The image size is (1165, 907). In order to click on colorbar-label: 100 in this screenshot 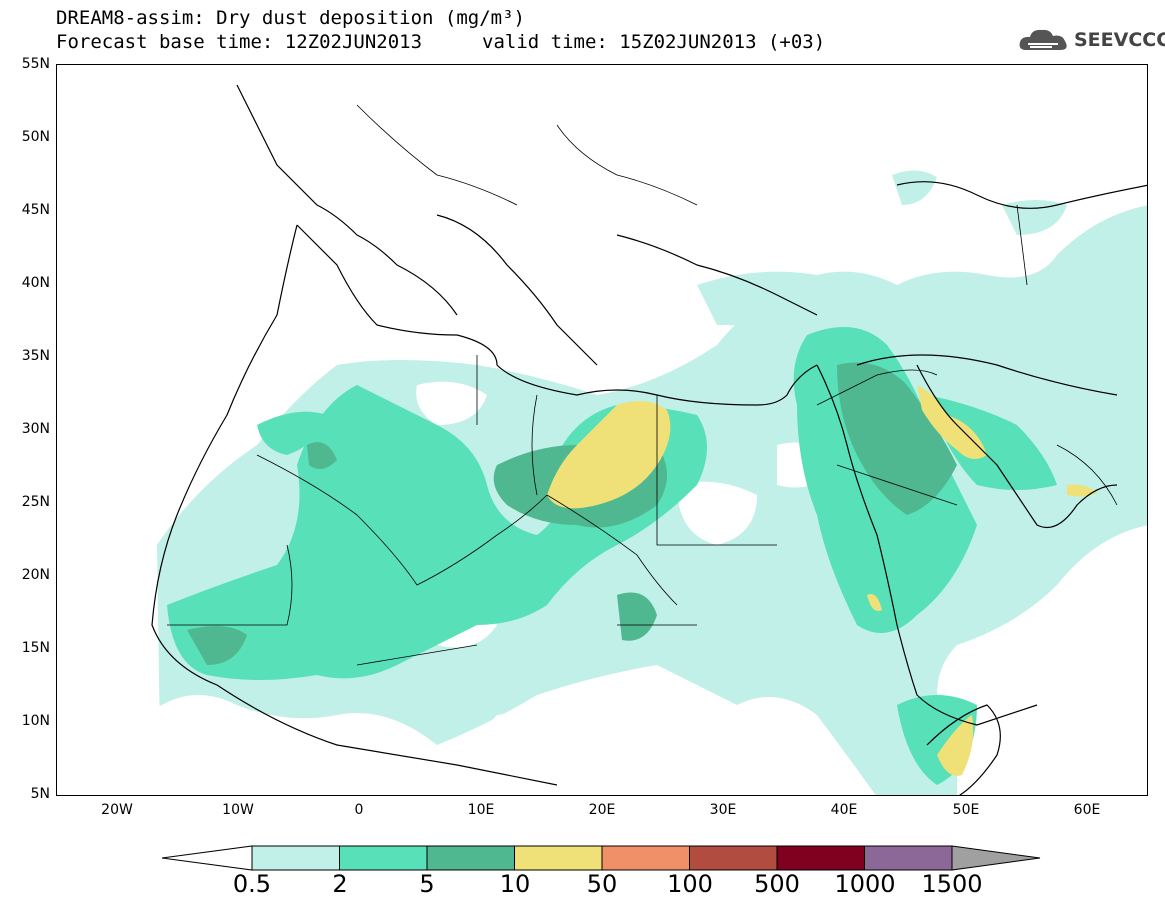, I will do `click(690, 884)`.